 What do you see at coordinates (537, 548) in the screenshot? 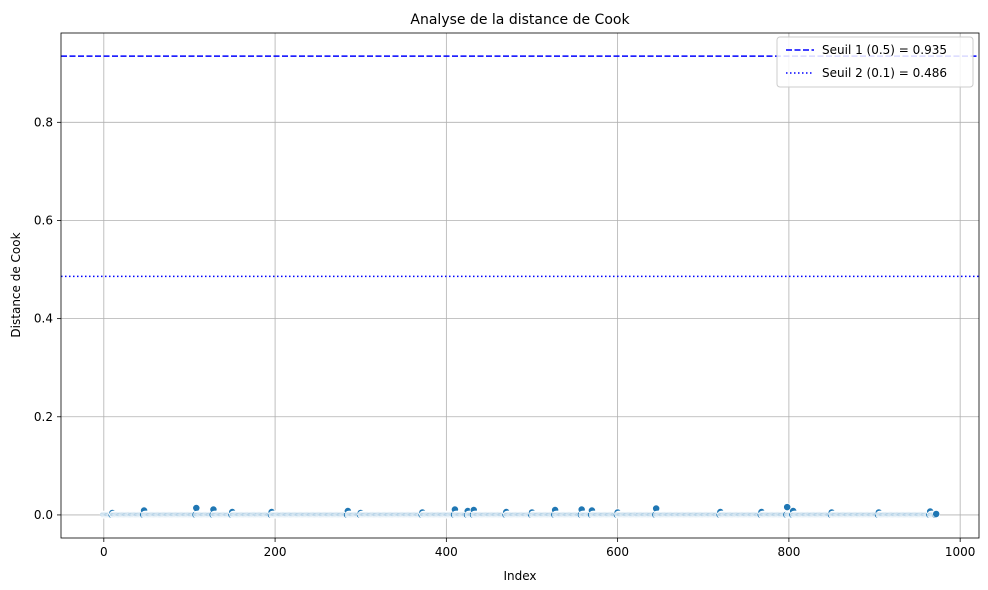
I see `x-ticks: 0 200 400 600 800 1000` at bounding box center [537, 548].